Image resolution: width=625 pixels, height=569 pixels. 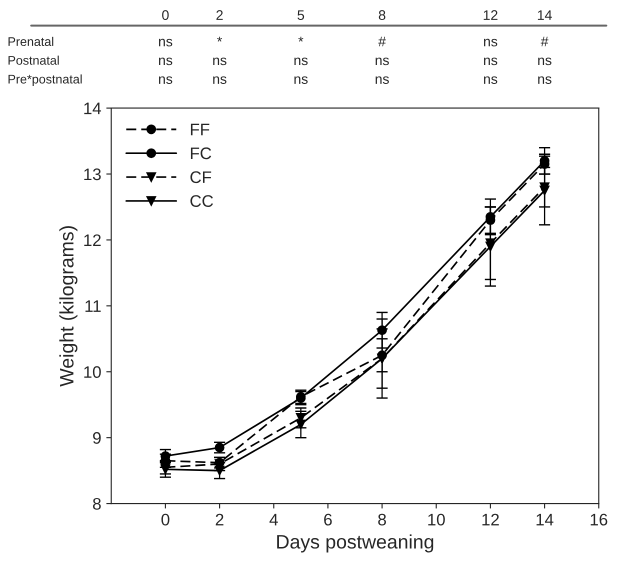 What do you see at coordinates (436, 520) in the screenshot?
I see `x-tick-label: 10` at bounding box center [436, 520].